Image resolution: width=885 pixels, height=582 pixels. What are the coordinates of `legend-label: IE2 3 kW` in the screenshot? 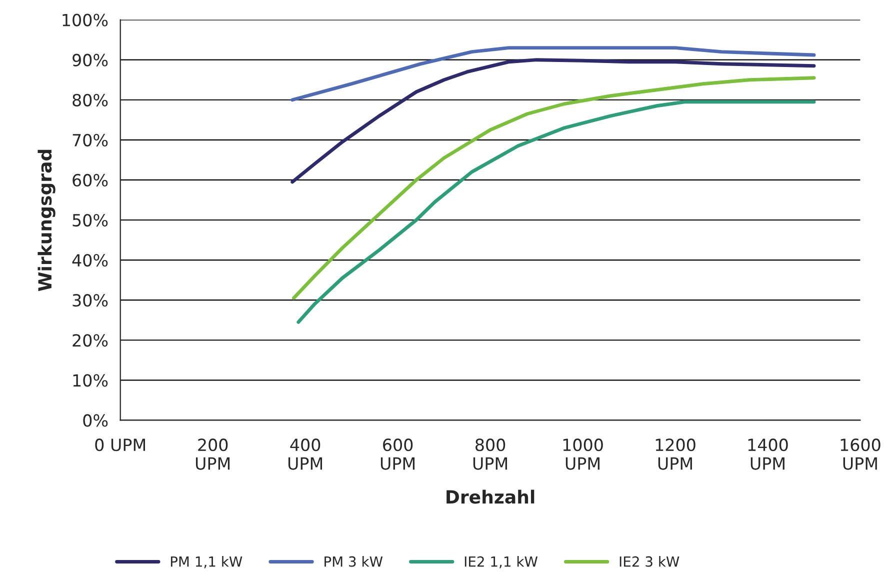 It's located at (650, 561).